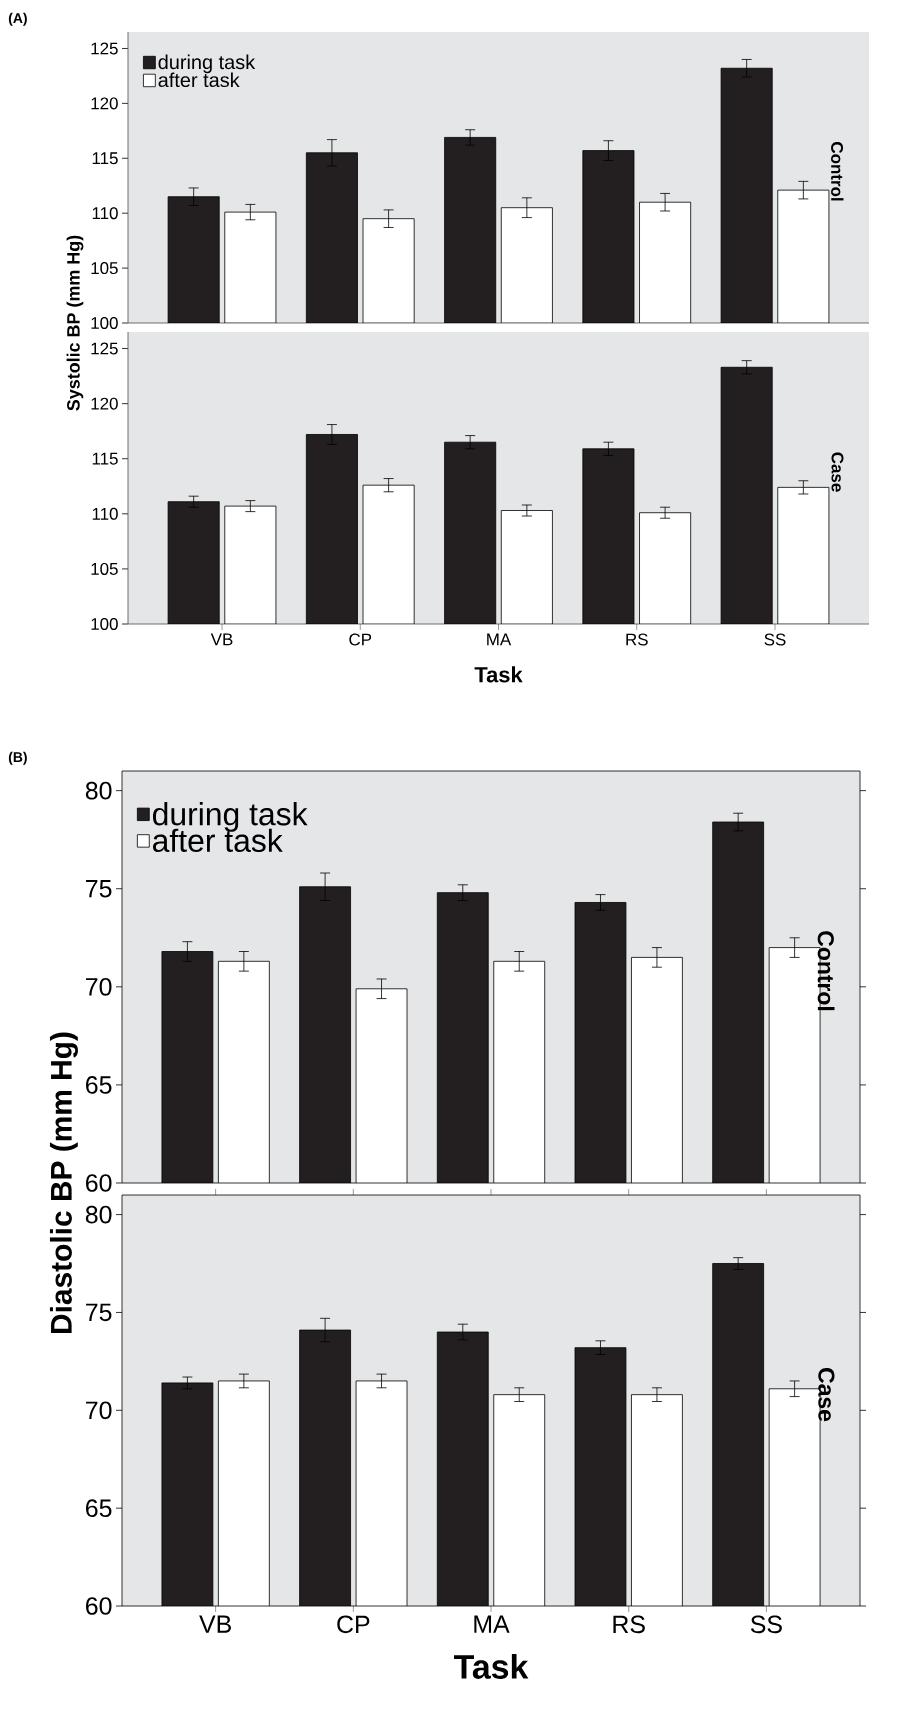 The height and width of the screenshot is (1721, 901). I want to click on y-axis-title: Diastolic BP (mm Hg), so click(63, 1182).